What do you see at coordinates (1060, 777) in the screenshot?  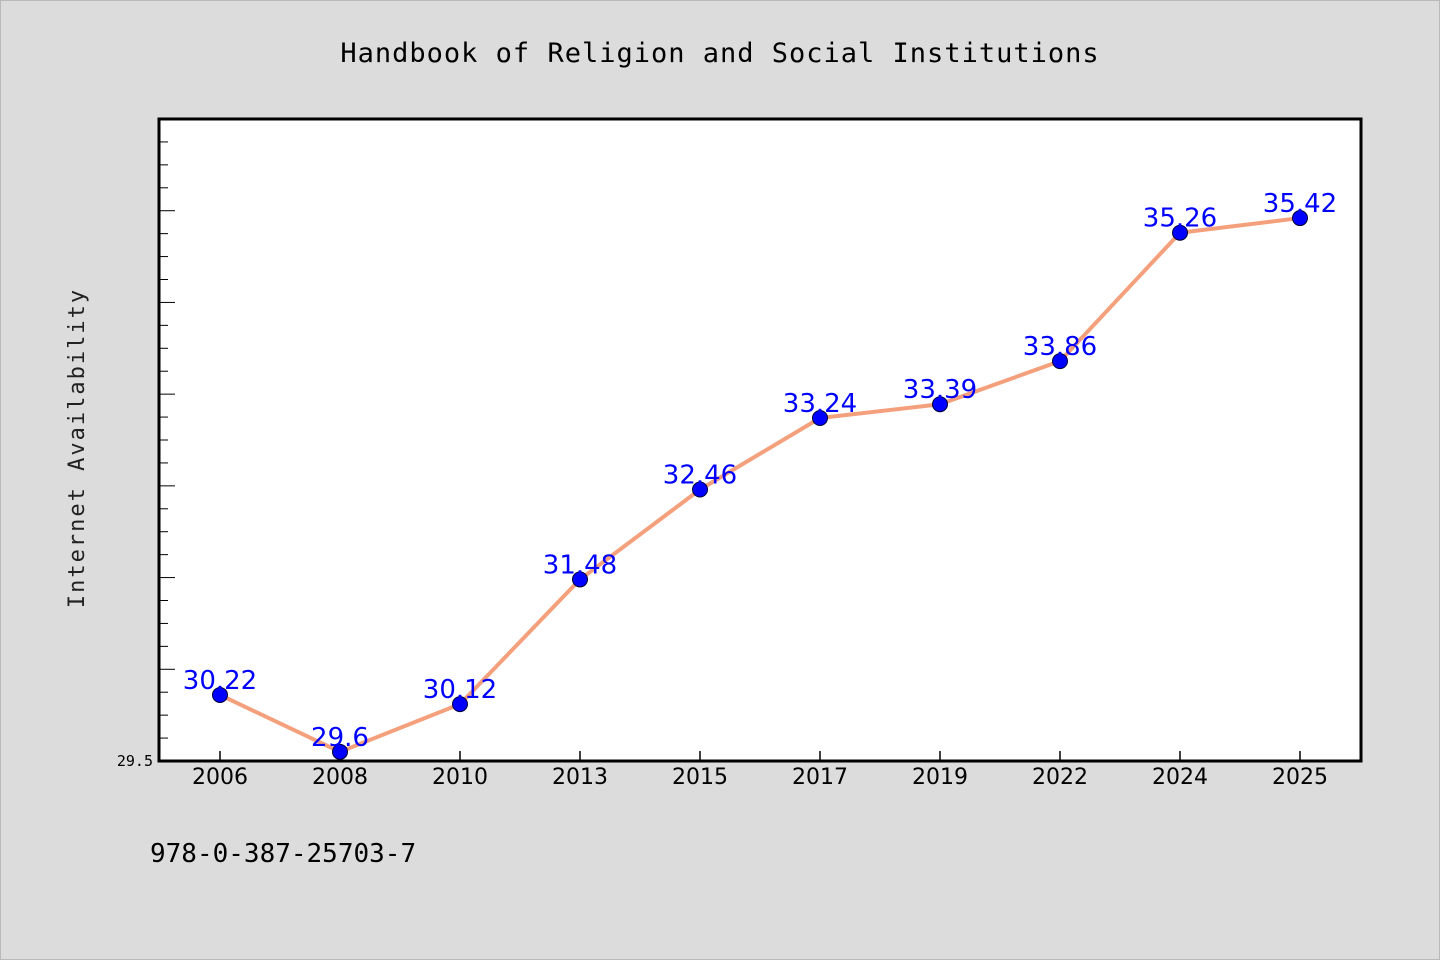 I see `x-tick-label: 2022` at bounding box center [1060, 777].